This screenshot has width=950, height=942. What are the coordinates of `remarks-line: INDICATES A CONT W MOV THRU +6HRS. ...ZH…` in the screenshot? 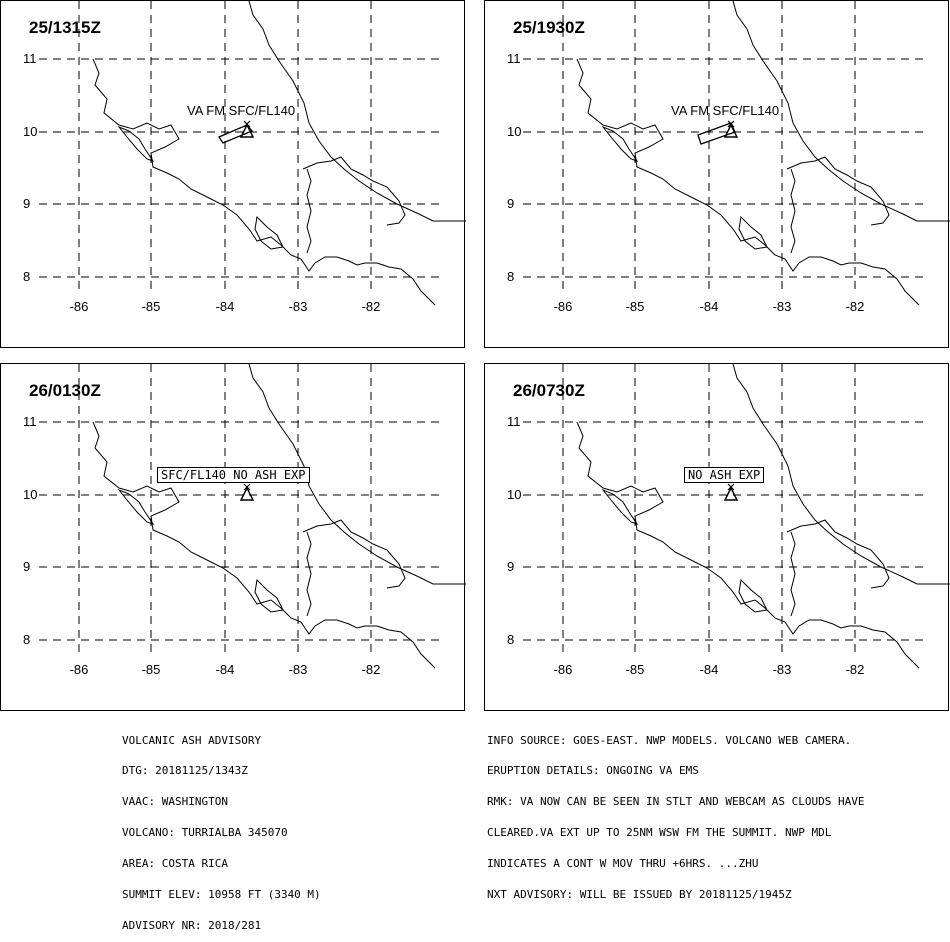 It's located at (623, 864).